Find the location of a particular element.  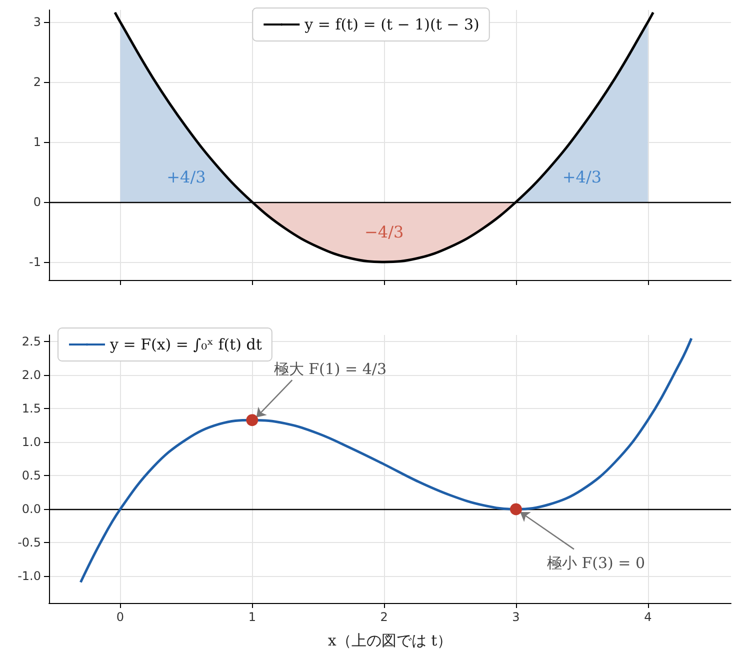

legend-label: y = F(x) = ∫₀ˣ f(t) dt is located at coordinates (185, 345).